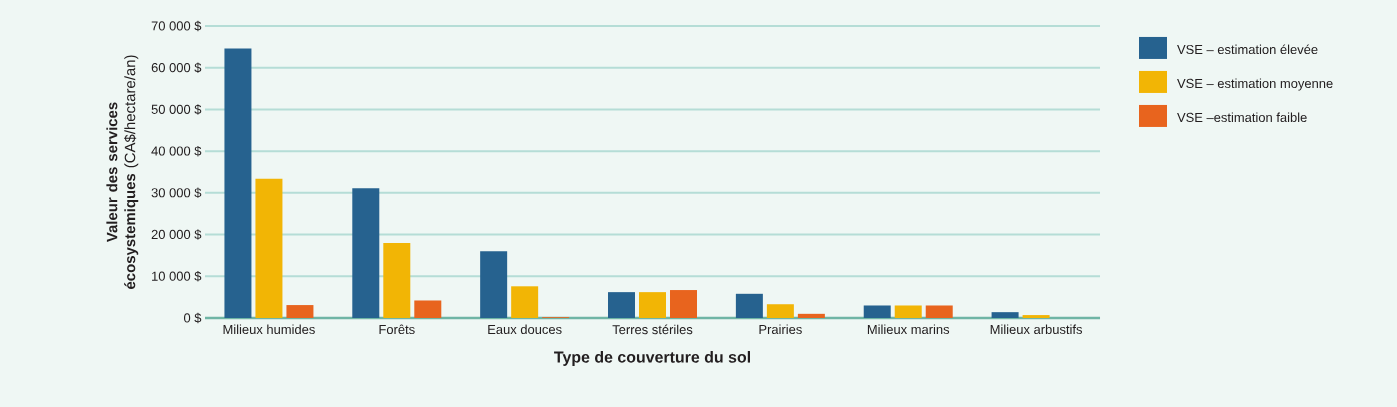 This screenshot has height=407, width=1397. What do you see at coordinates (176, 67) in the screenshot?
I see `y-tick-label: 60 000 $` at bounding box center [176, 67].